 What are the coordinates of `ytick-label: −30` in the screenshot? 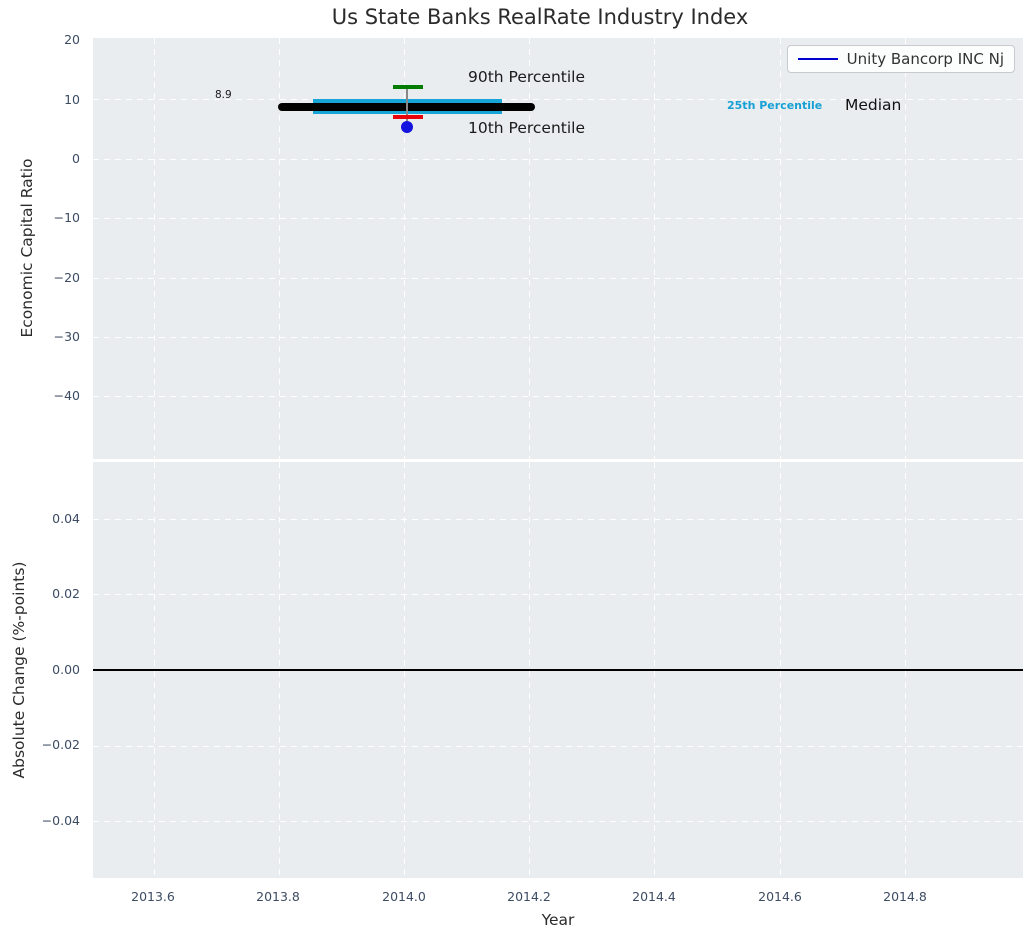 It's located at (66, 336).